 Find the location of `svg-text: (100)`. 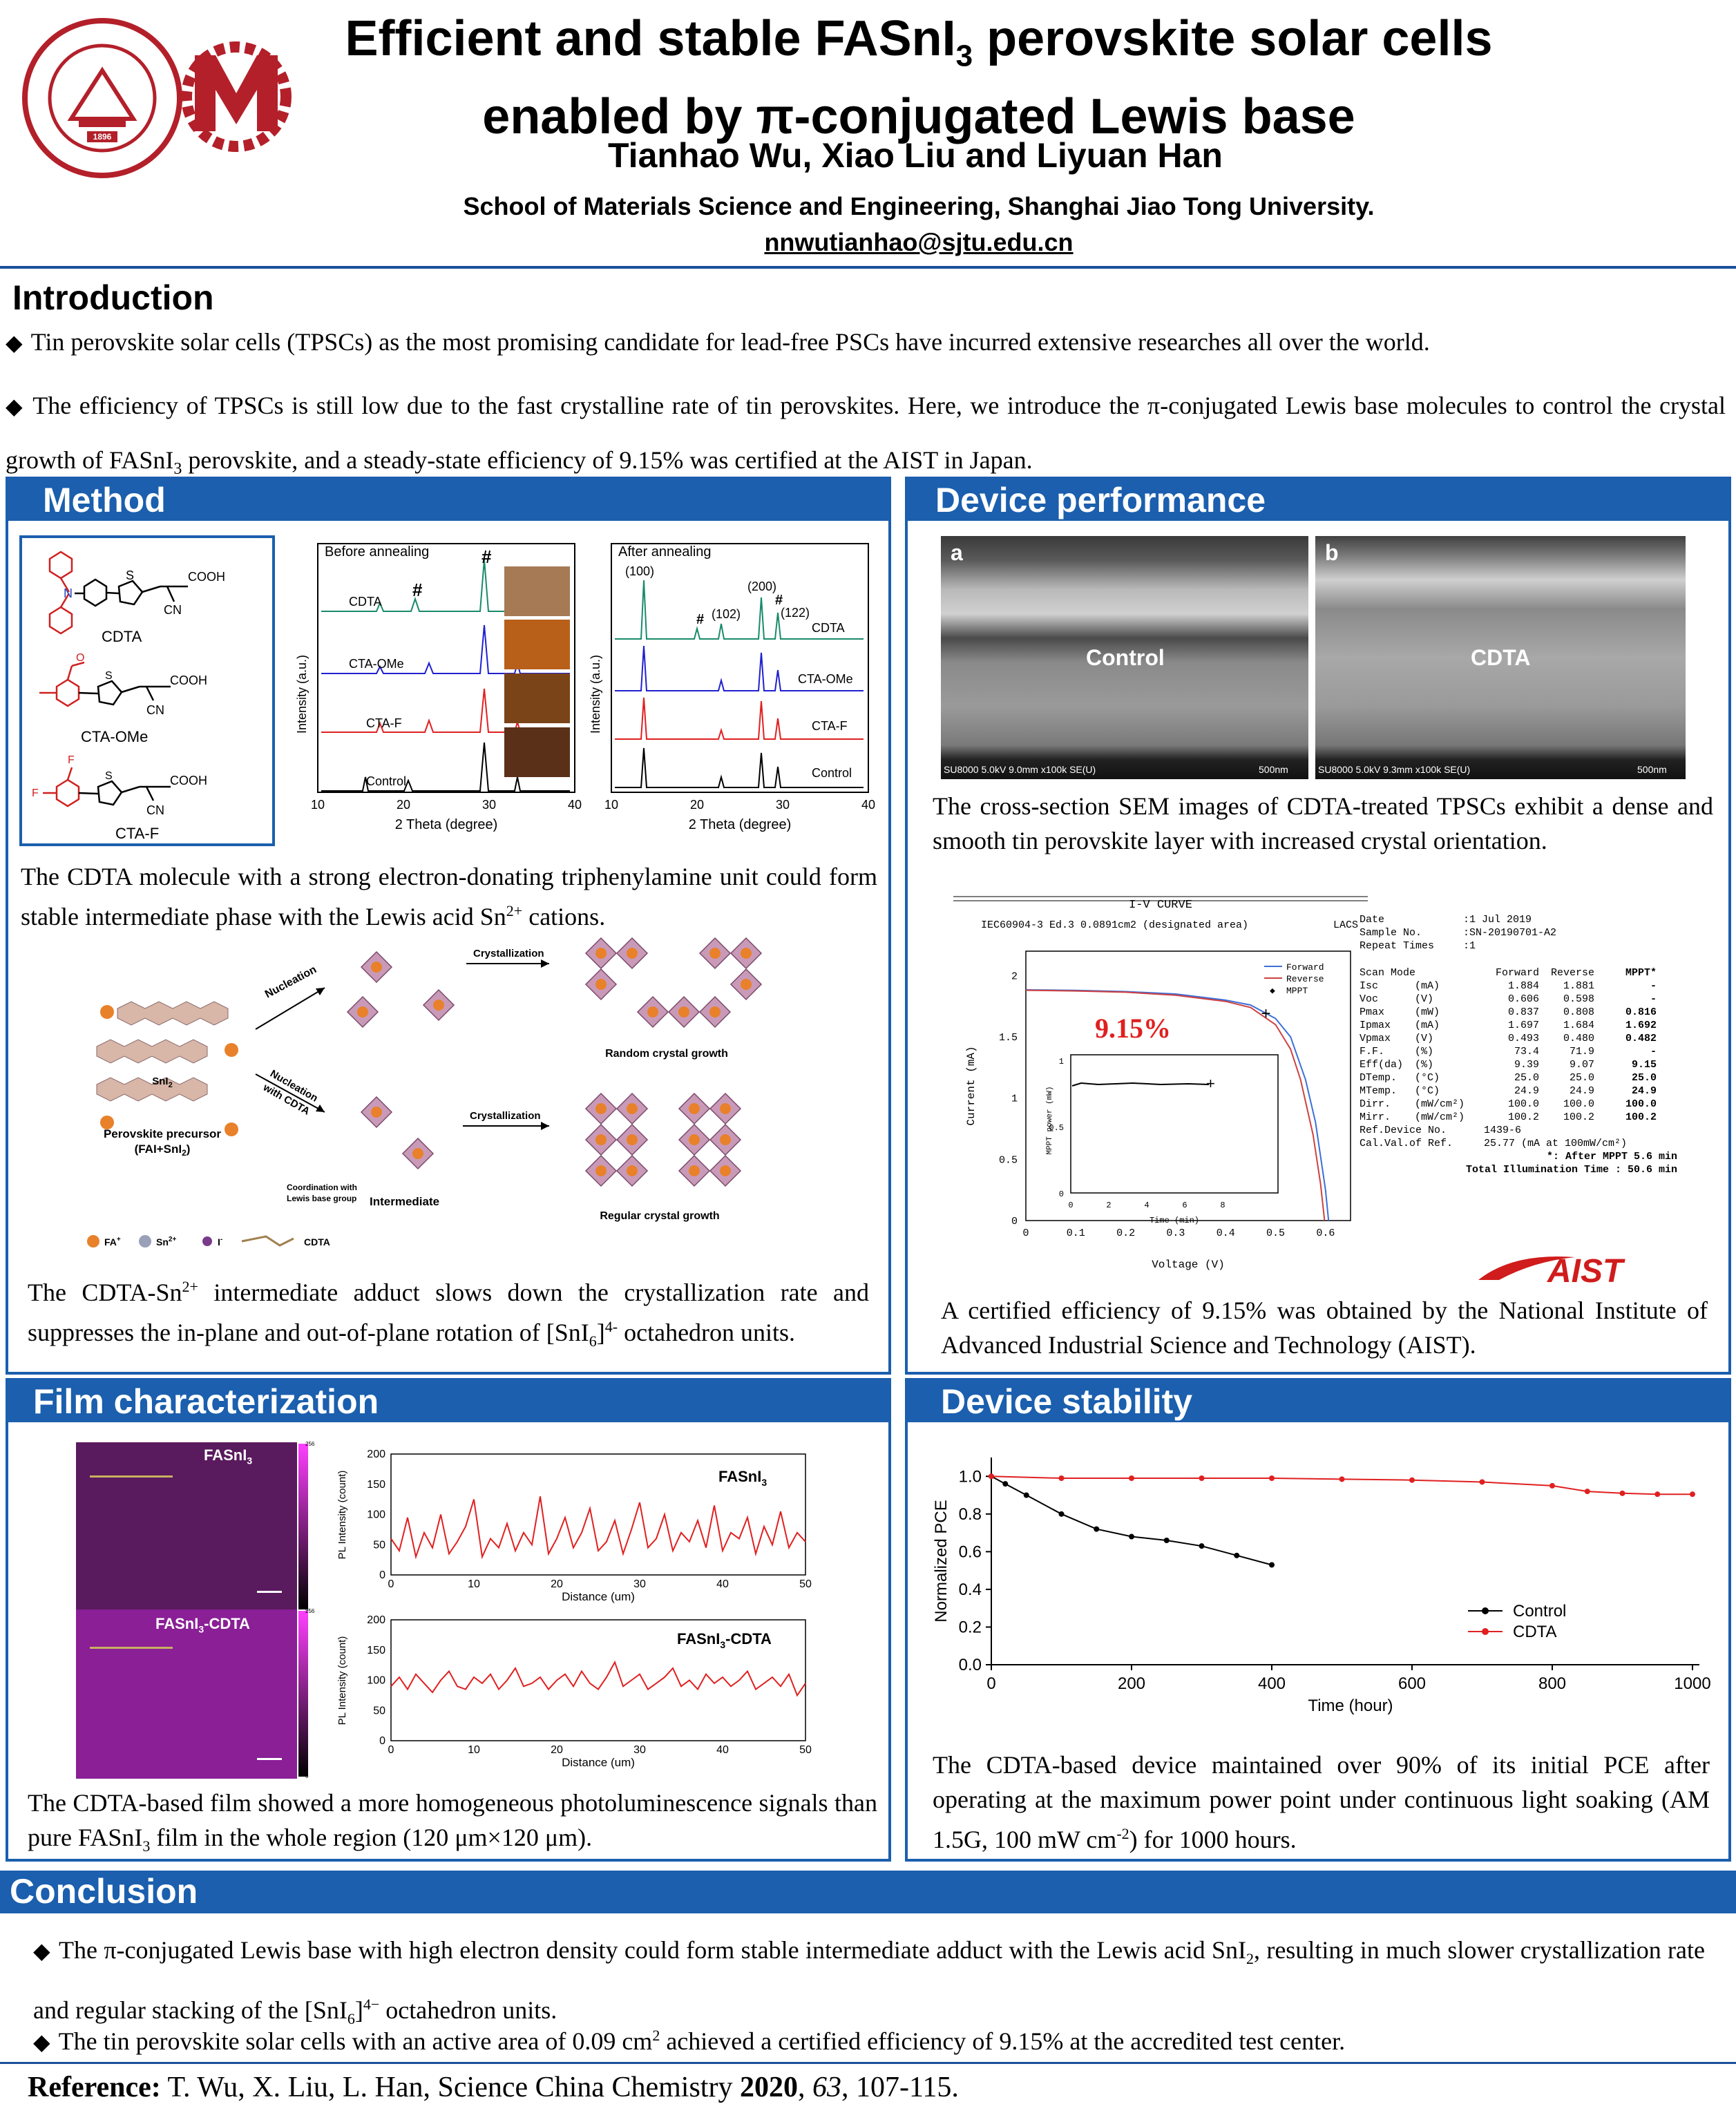

svg-text: (100) is located at coordinates (639, 571).